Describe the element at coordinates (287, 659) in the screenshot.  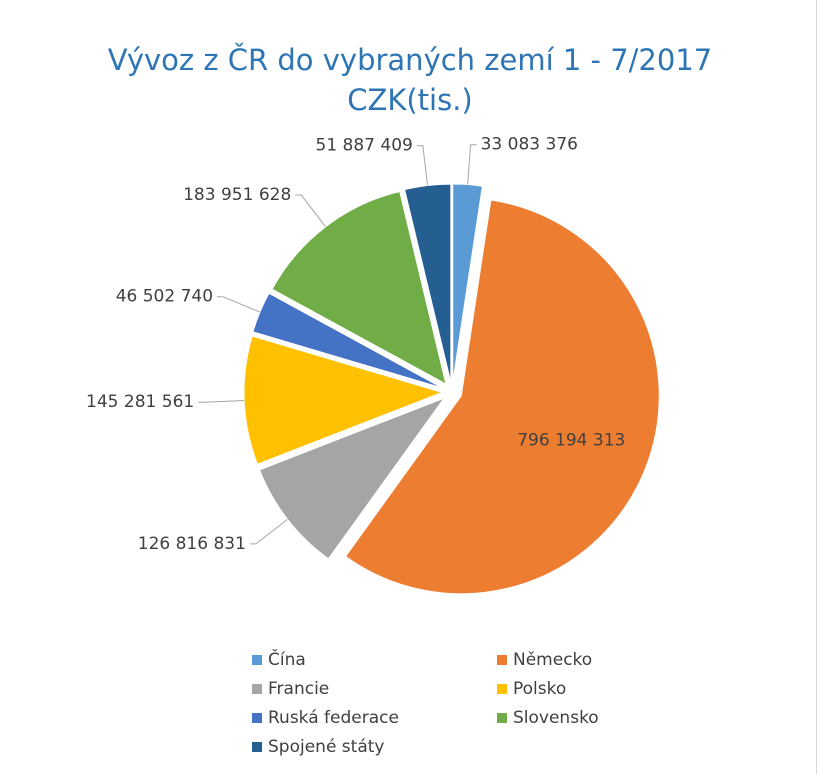
I see `legend-label: Čína` at that location.